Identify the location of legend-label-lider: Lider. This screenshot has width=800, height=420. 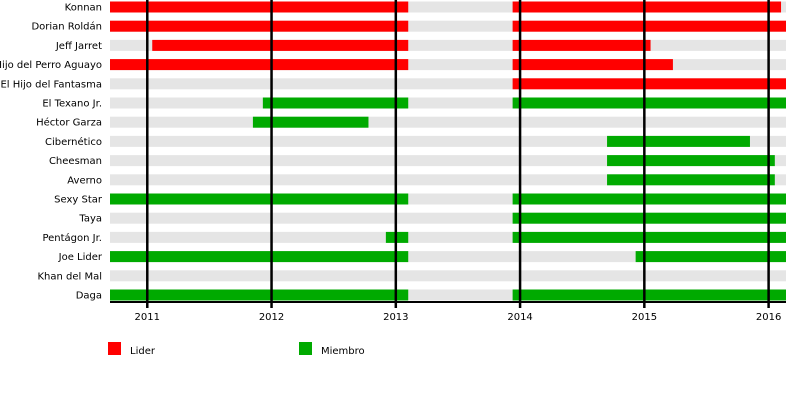
(143, 351).